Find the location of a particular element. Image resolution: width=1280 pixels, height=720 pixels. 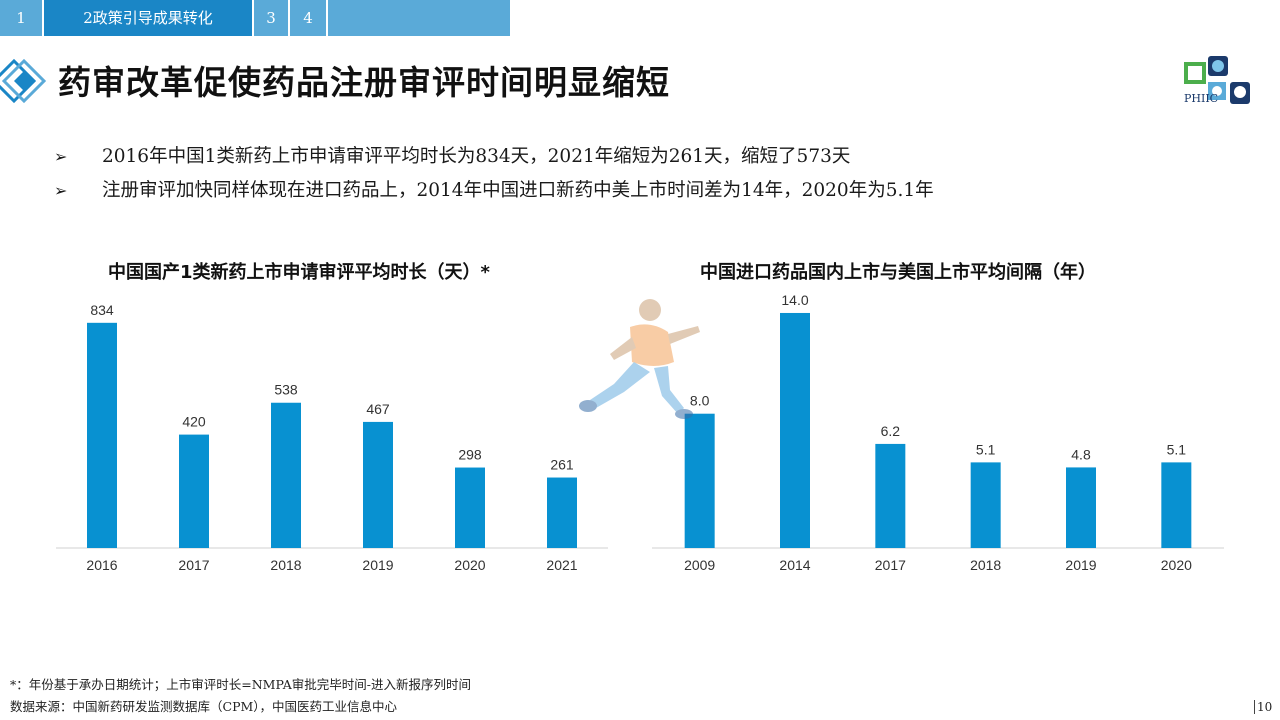

runner-illustration-icon is located at coordinates (639, 359).